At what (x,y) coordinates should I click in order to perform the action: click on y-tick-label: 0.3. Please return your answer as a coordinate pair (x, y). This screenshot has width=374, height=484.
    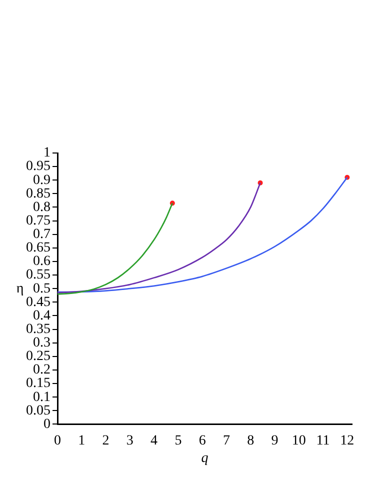
    Looking at the image, I should click on (41, 343).